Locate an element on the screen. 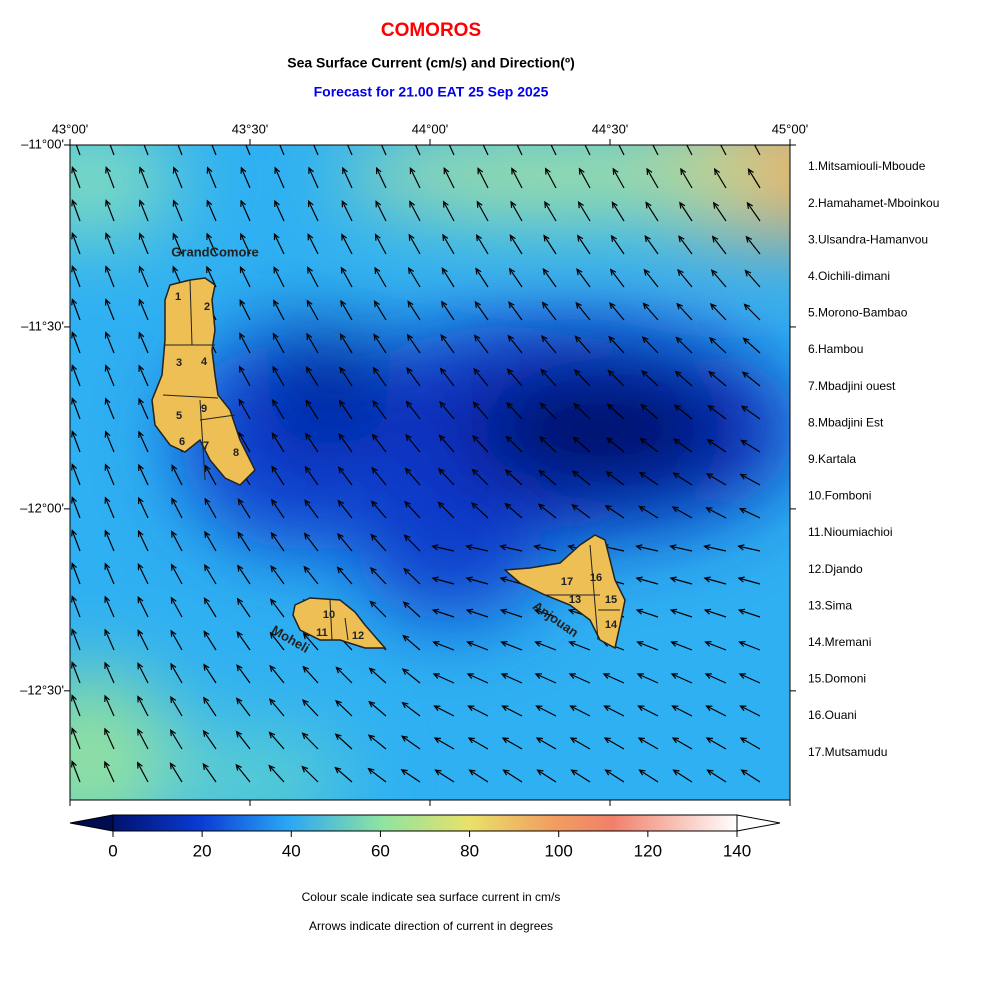 The width and height of the screenshot is (1000, 1005). colorbar-tick-label: 140 is located at coordinates (737, 850).